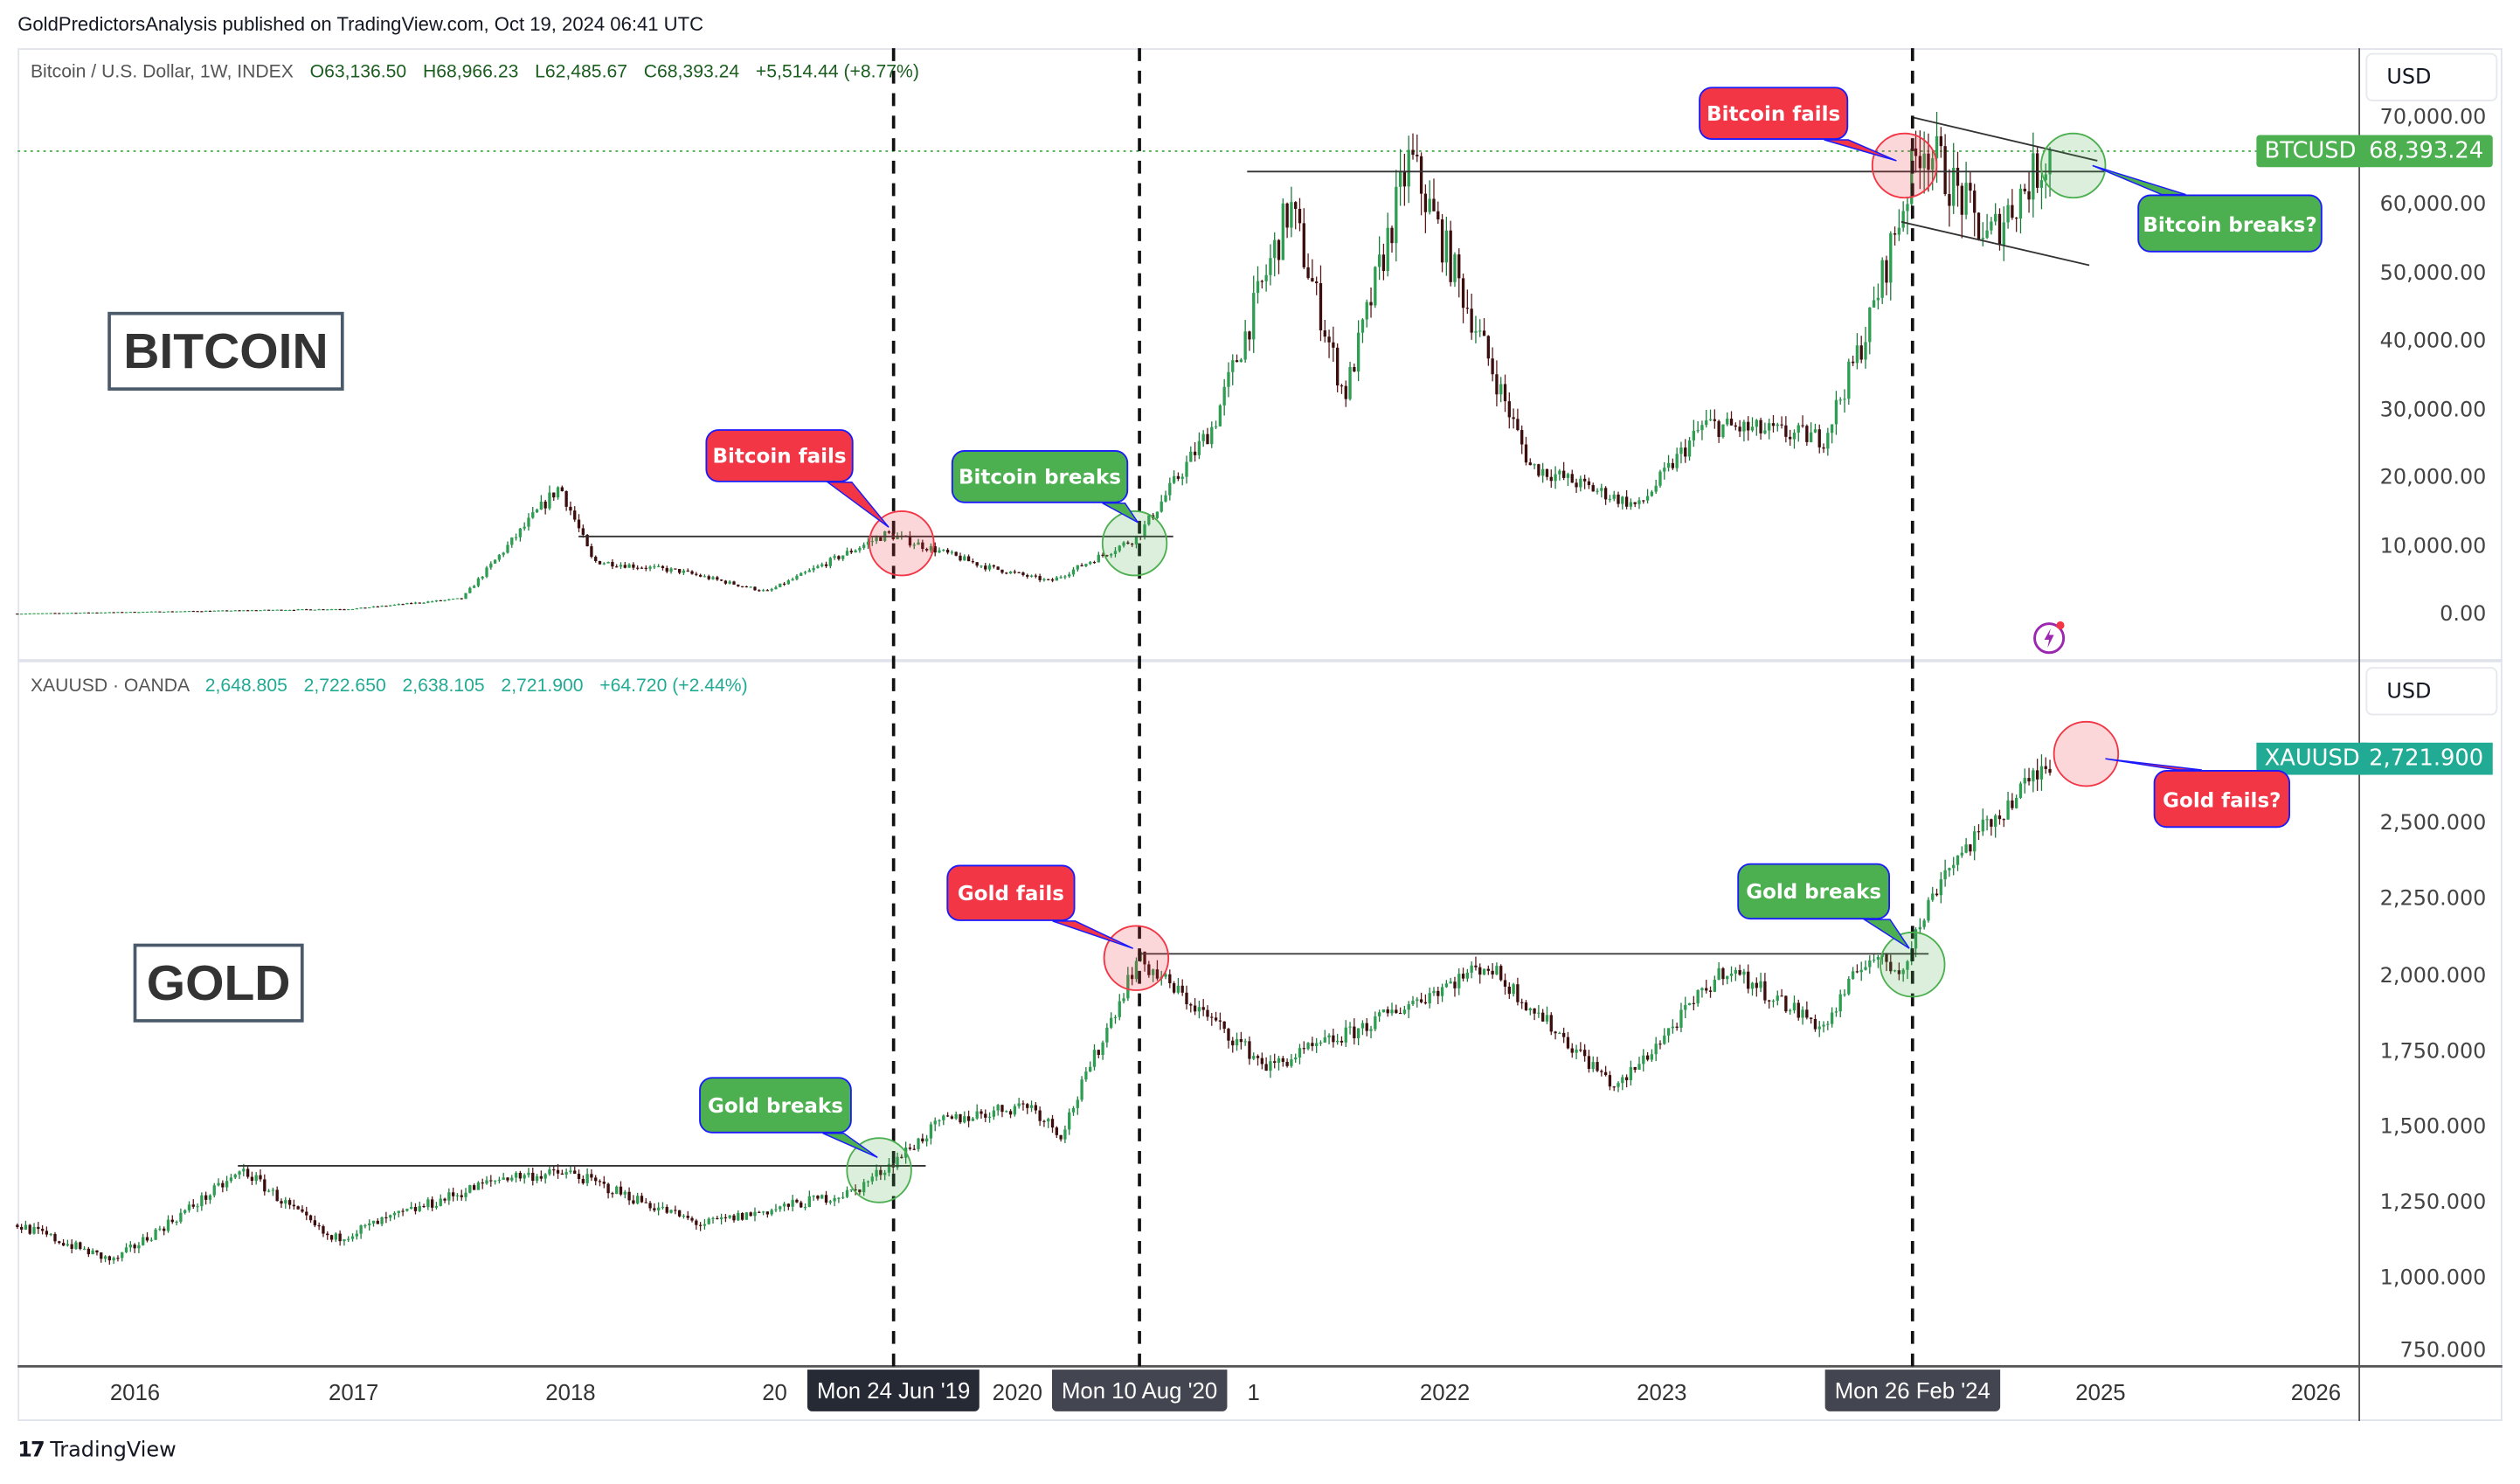 The height and width of the screenshot is (1484, 2520). Describe the element at coordinates (113, 1451) in the screenshot. I see `footer-brand: TradingView` at that location.